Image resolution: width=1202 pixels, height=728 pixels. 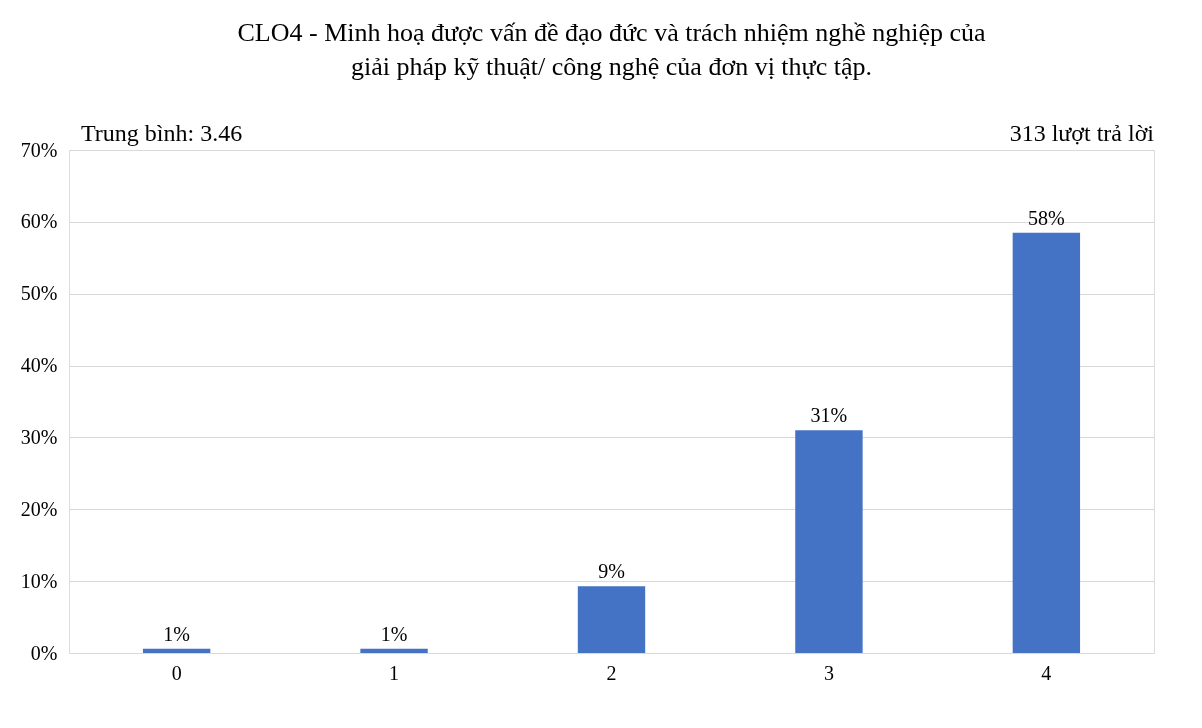 I want to click on y-tick-label: 20%, so click(x=39, y=508).